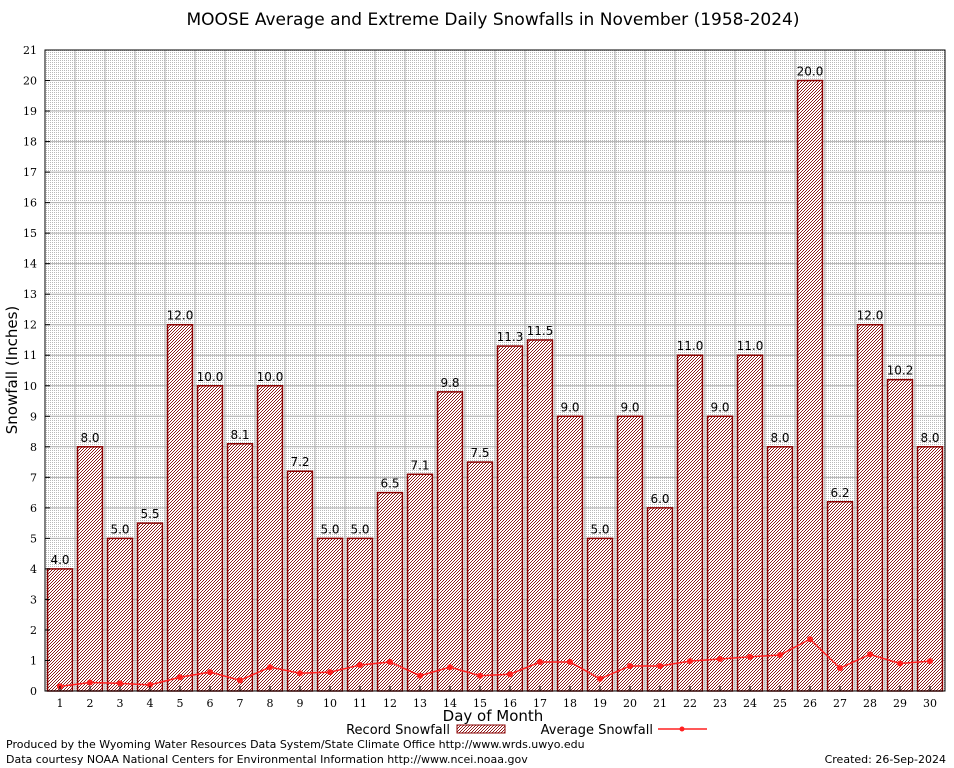 This screenshot has width=954, height=768. What do you see at coordinates (239, 435) in the screenshot?
I see `bar-value-label: 8.1` at bounding box center [239, 435].